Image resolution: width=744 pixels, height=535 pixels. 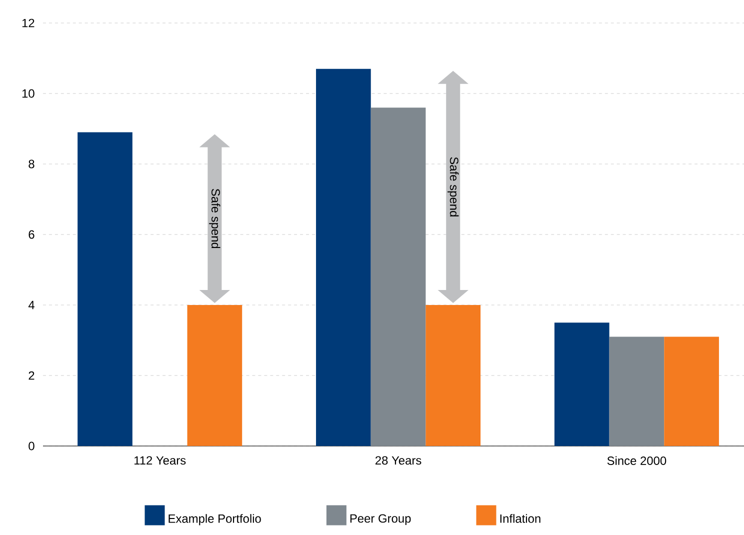 What do you see at coordinates (31, 305) in the screenshot?
I see `y-tick-label: 4` at bounding box center [31, 305].